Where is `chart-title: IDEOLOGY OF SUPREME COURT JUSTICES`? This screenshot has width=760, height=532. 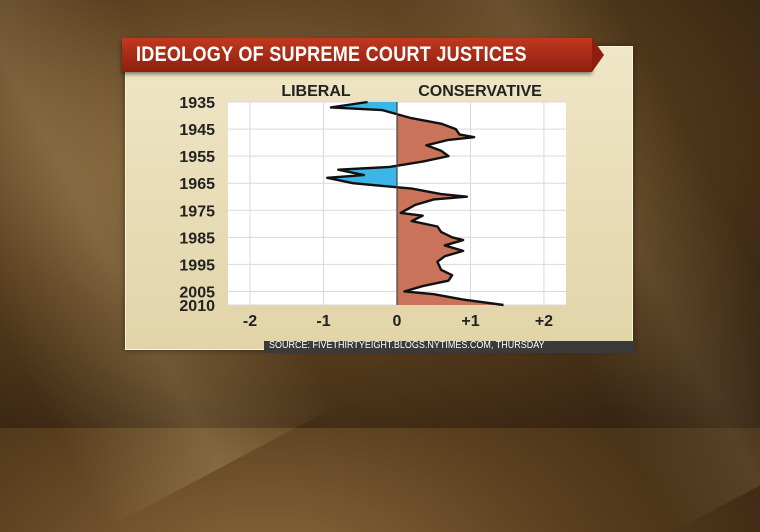 chart-title: IDEOLOGY OF SUPREME COURT JUSTICES is located at coordinates (331, 54).